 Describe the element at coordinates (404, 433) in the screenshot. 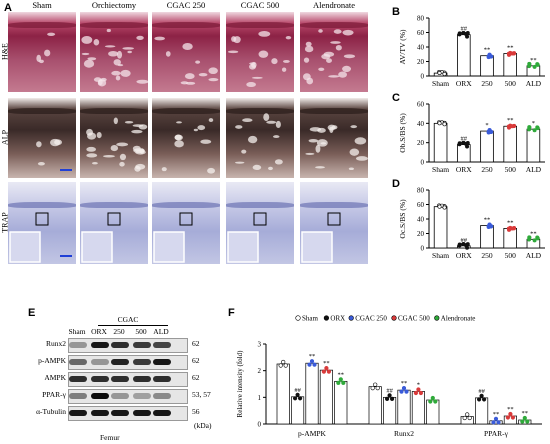

I see `x-tick-label: Runx2` at that location.